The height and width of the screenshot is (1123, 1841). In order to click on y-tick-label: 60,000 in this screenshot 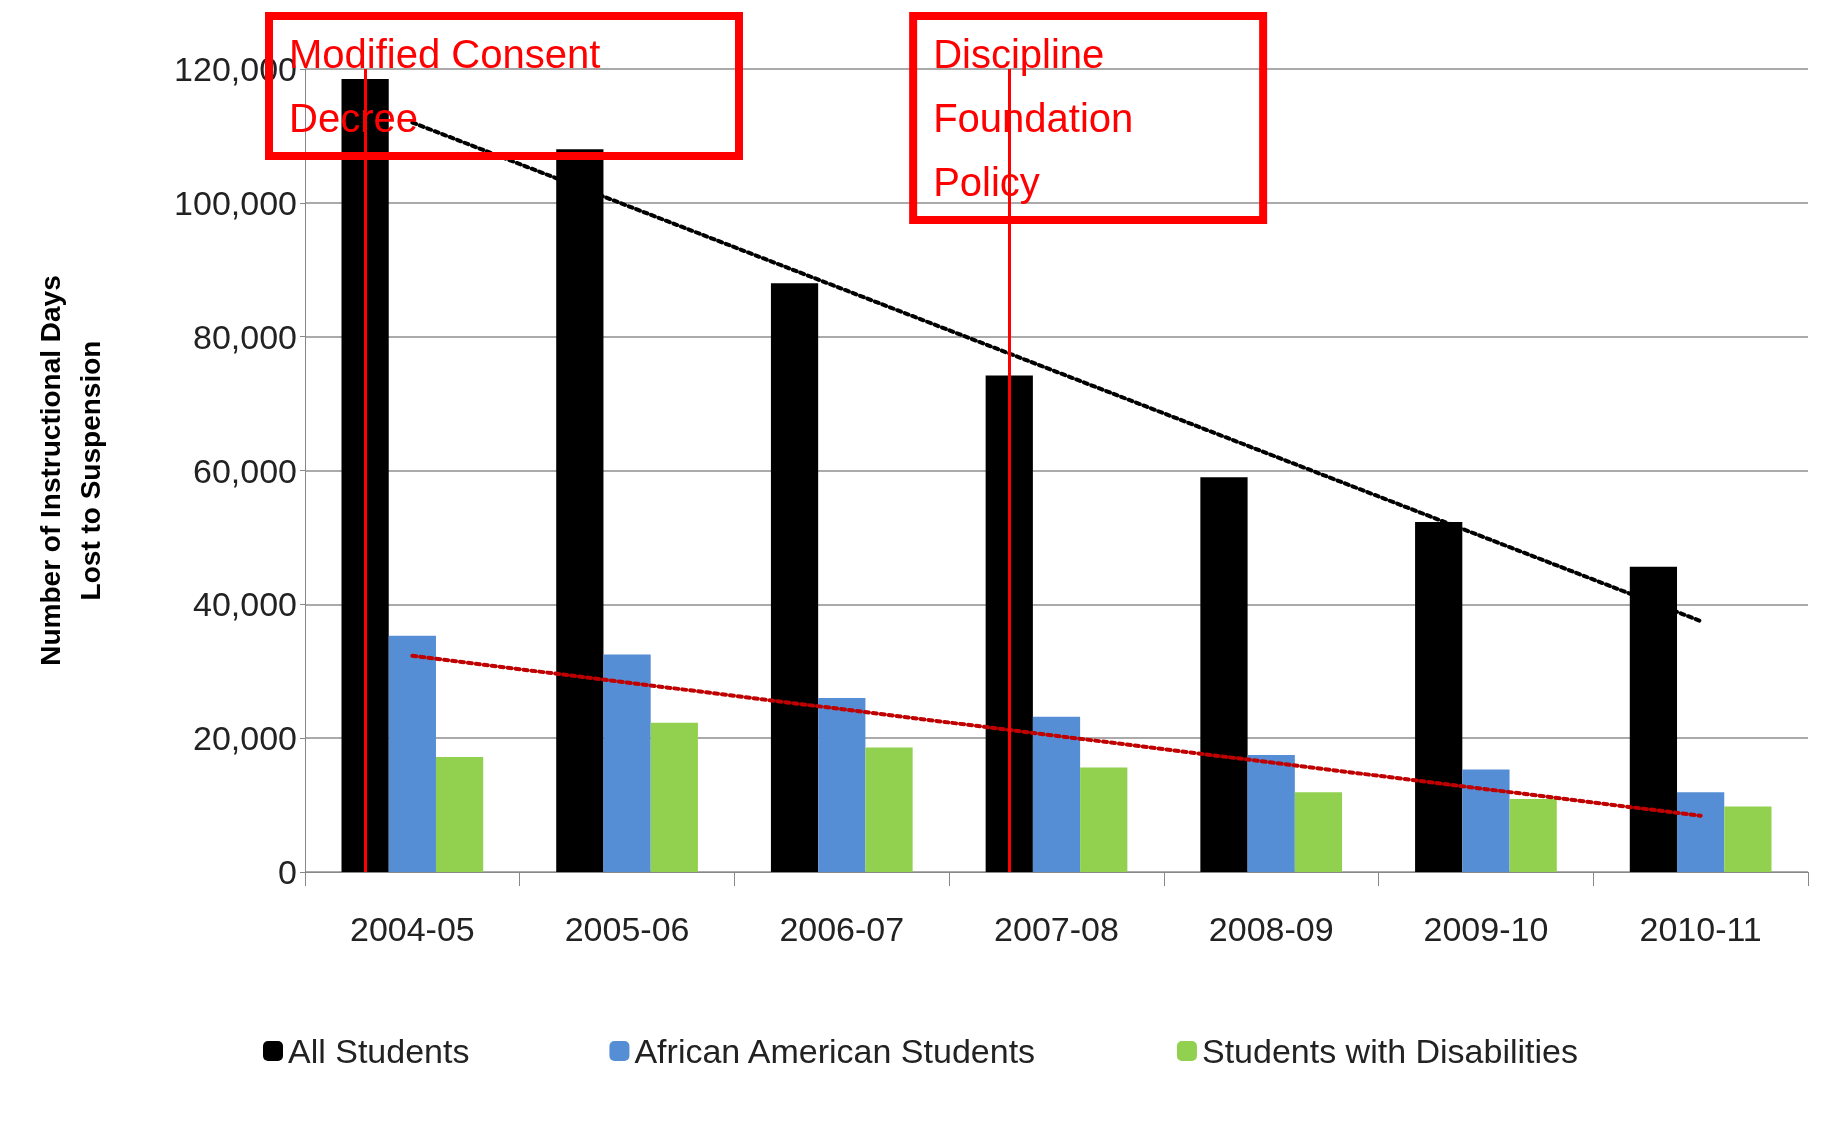, I will do `click(245, 470)`.